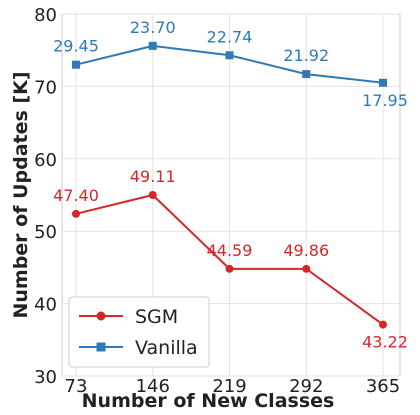  Describe the element at coordinates (306, 55) in the screenshot. I see `data-label-vanilla: 21.92` at that location.